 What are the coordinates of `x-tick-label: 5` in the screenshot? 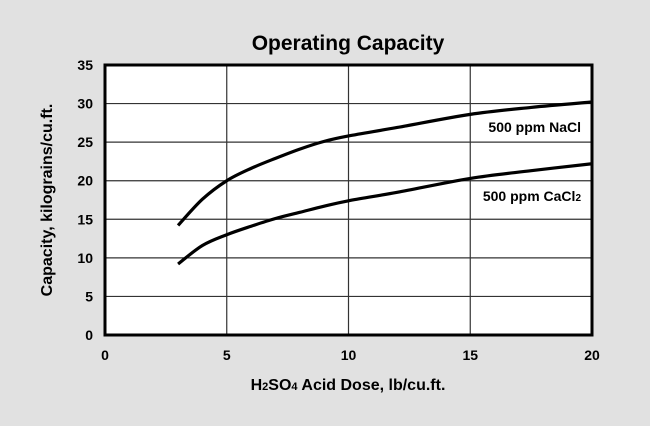 It's located at (227, 355).